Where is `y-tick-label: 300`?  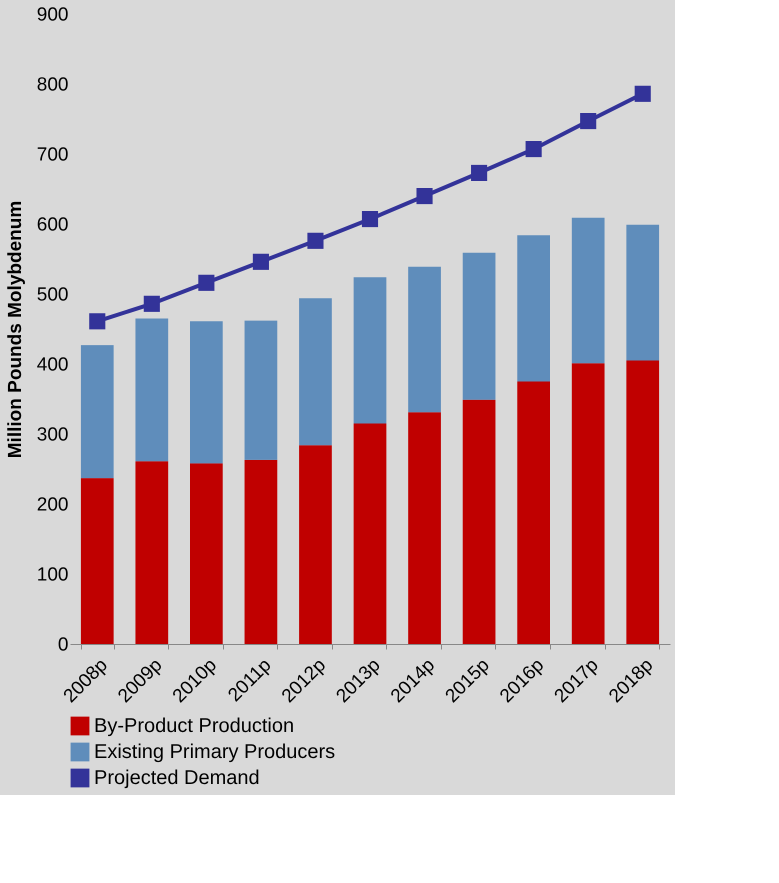 y-tick-label: 300 is located at coordinates (52, 435).